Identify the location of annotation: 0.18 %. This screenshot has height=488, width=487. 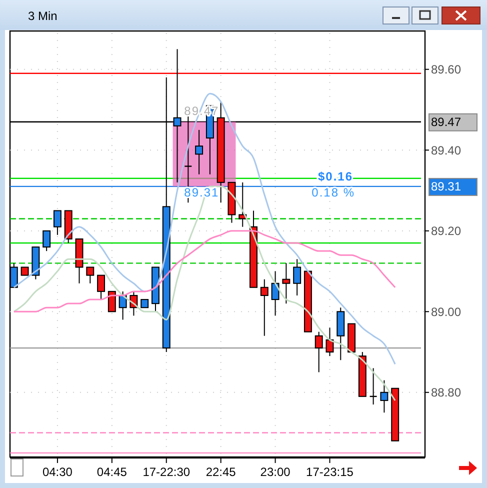
(333, 192).